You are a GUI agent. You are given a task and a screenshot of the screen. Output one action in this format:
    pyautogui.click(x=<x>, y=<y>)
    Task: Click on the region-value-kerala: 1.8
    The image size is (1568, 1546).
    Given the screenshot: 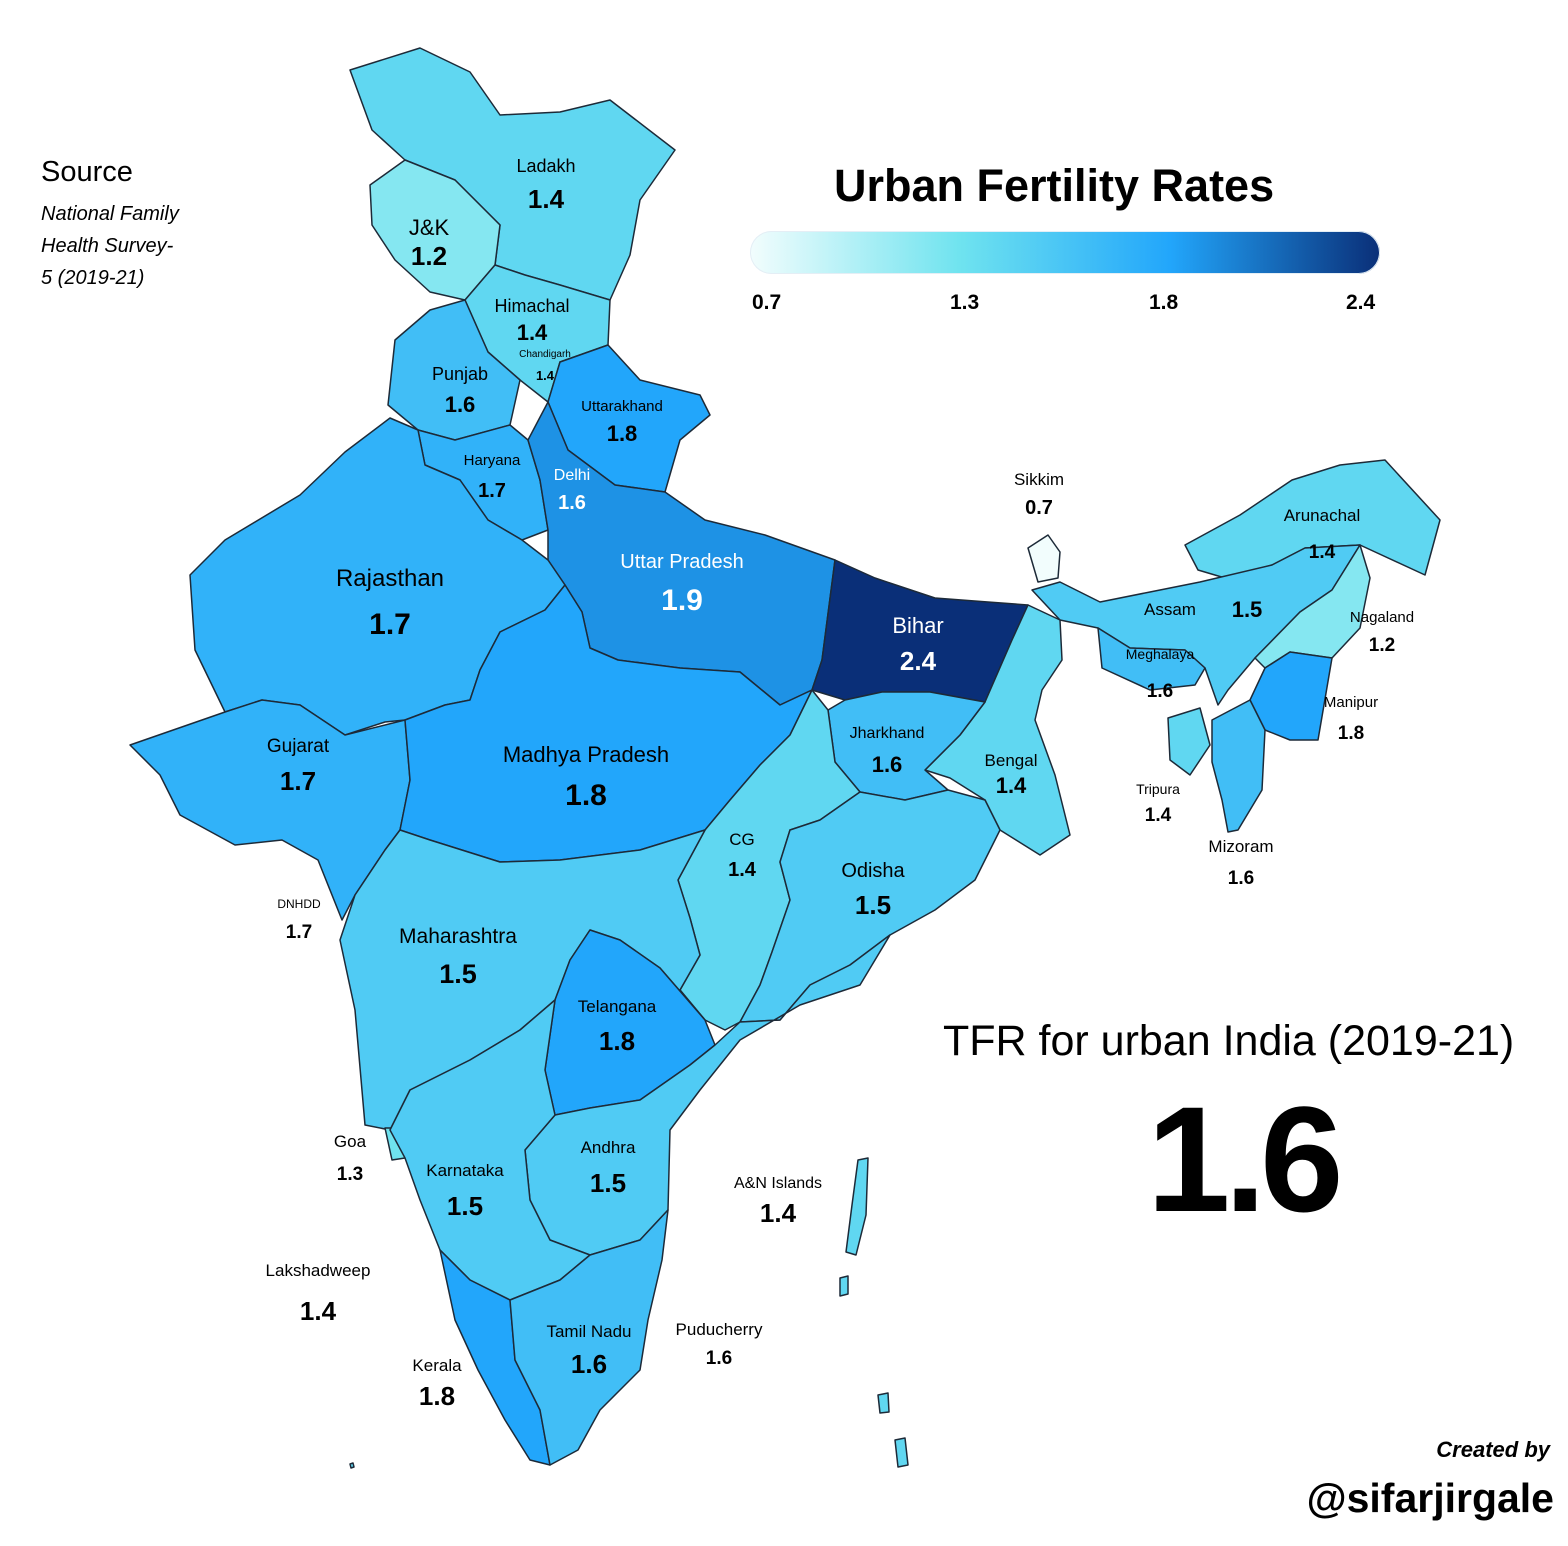 What is the action you would take?
    pyautogui.click(x=437, y=1396)
    